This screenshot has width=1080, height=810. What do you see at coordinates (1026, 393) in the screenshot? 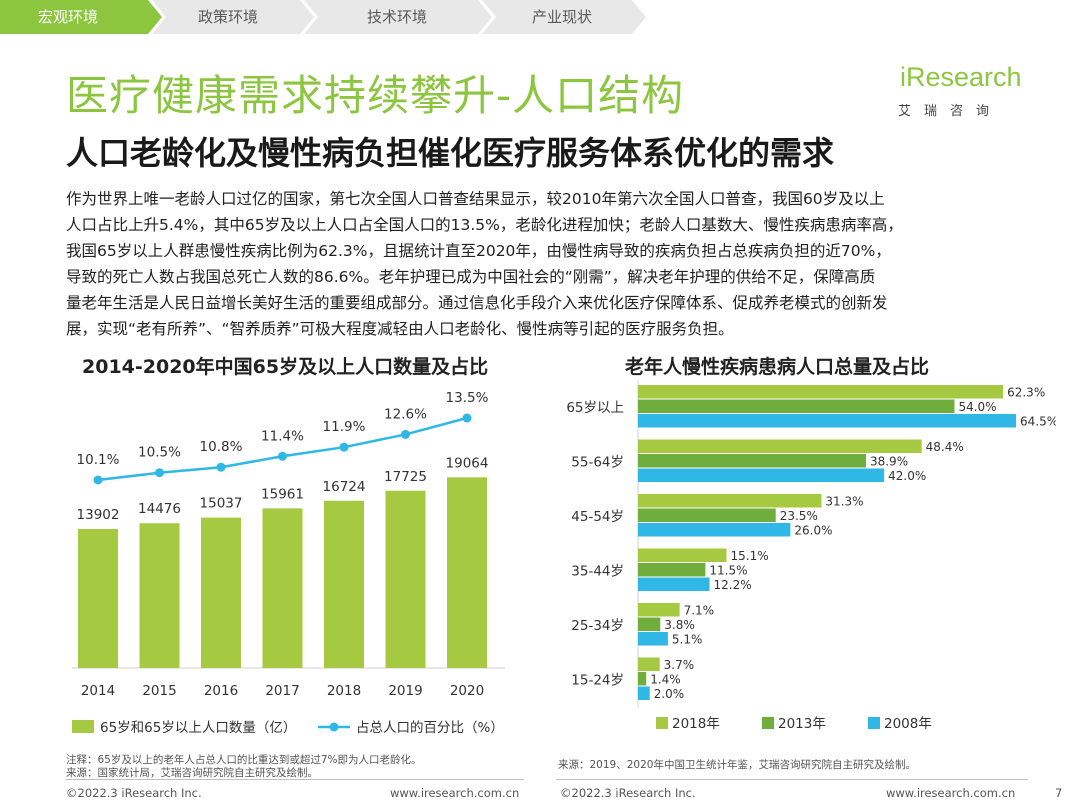
I see `bar-value-label: 62.3%` at bounding box center [1026, 393].